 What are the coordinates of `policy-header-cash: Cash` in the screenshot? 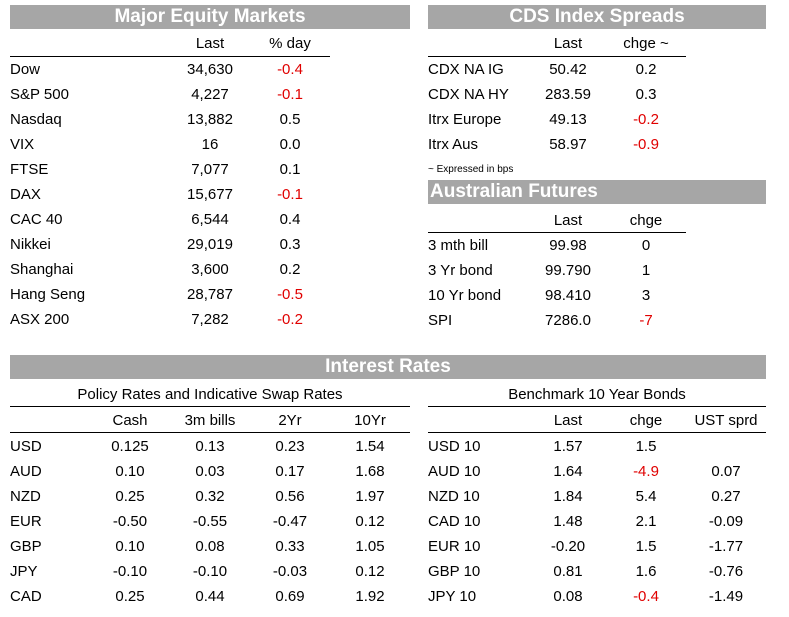 It's located at (130, 420).